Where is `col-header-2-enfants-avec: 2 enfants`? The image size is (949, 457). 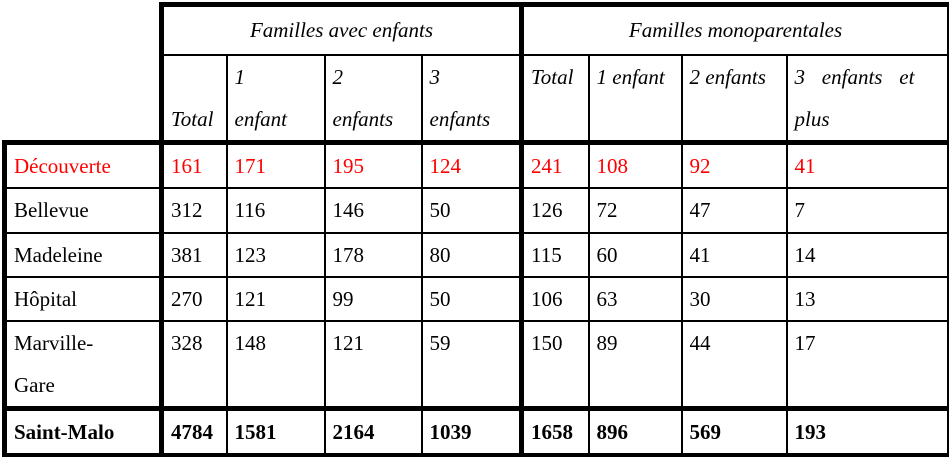
col-header-2-enfants-avec: 2 enfants is located at coordinates (373, 99).